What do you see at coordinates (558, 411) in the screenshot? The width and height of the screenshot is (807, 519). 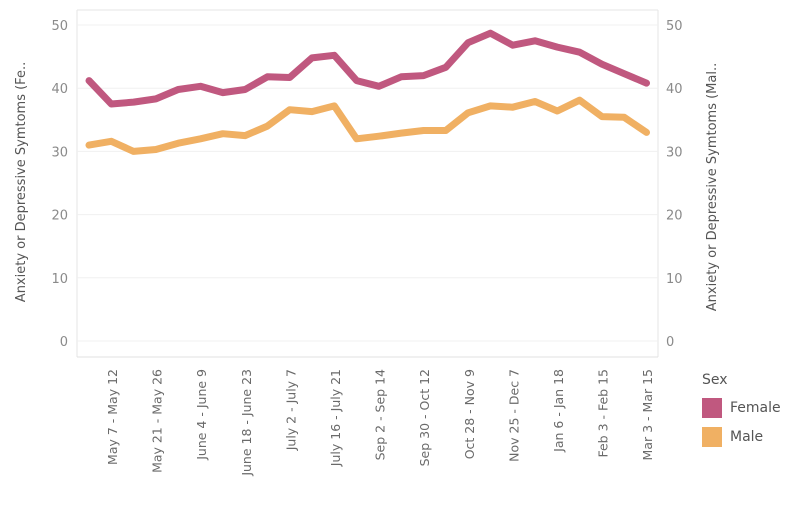 I see `x-tick-label: Jan 6 - Jan 18` at bounding box center [558, 411].